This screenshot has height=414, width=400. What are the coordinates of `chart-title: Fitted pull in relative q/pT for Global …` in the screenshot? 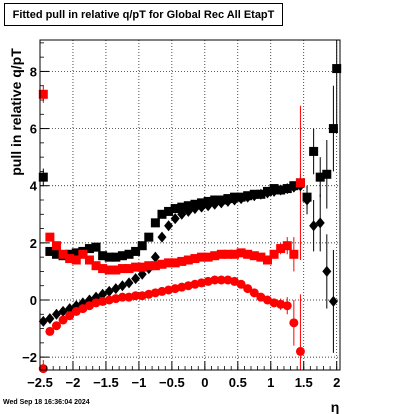 It's located at (143, 14).